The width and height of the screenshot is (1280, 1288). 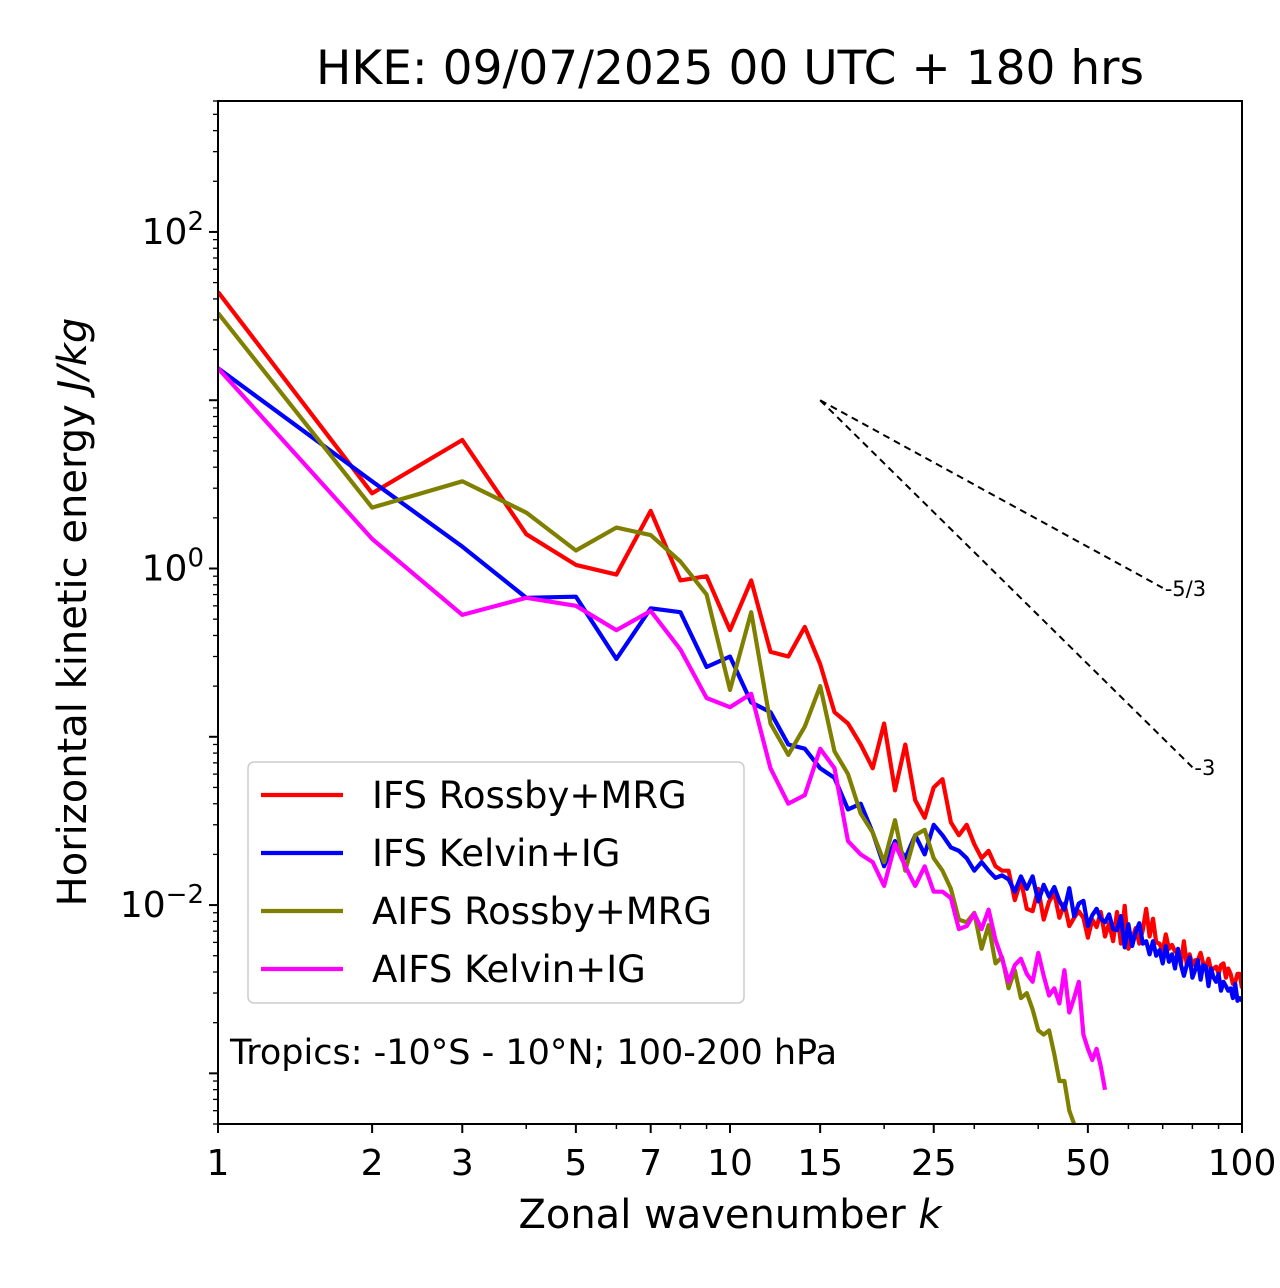 I want to click on x-axis-title: Zonal wavenumber k, so click(x=730, y=1215).